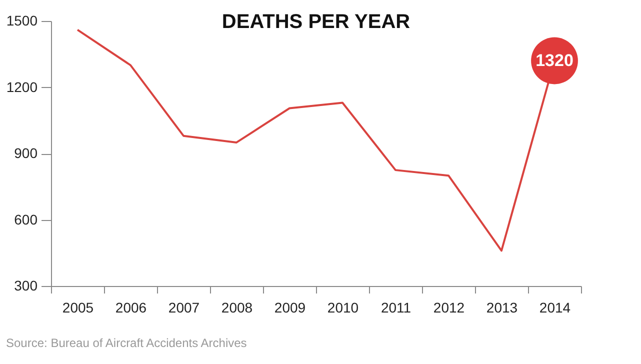  I want to click on y-tick-label: 1200, so click(22, 86).